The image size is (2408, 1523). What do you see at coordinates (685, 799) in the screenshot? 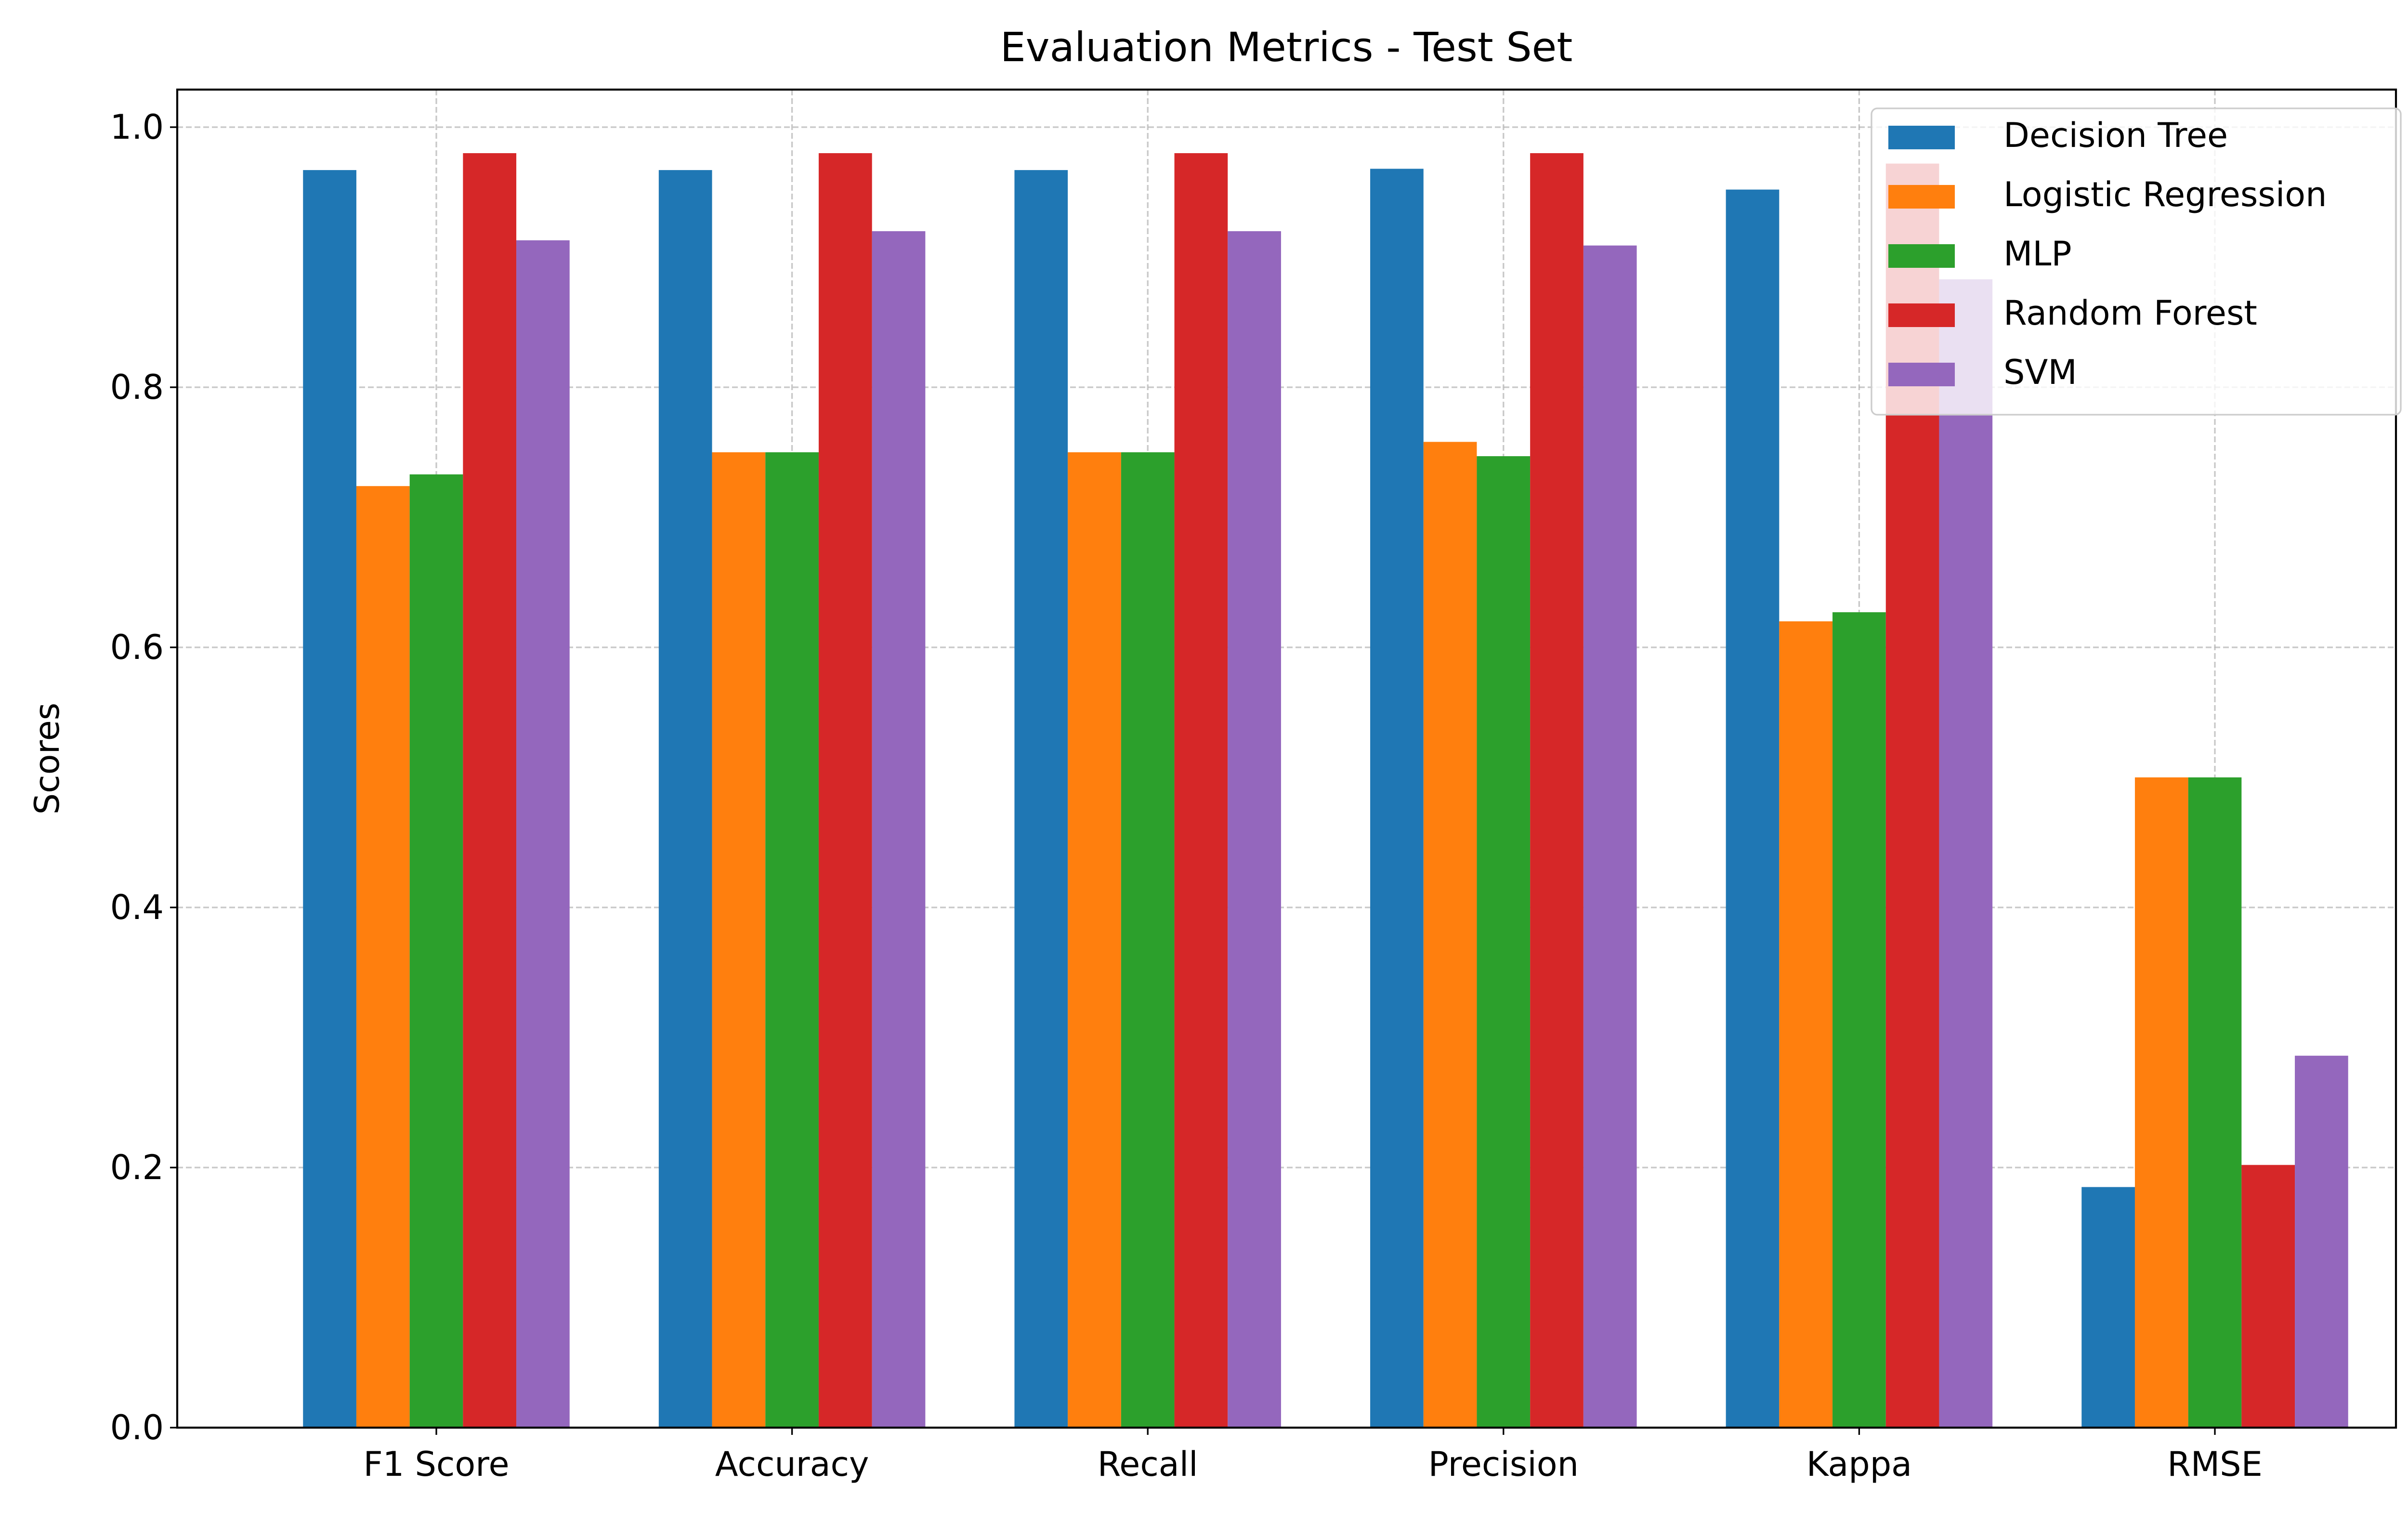
I see `bar-decision-tree-accuracy` at bounding box center [685, 799].